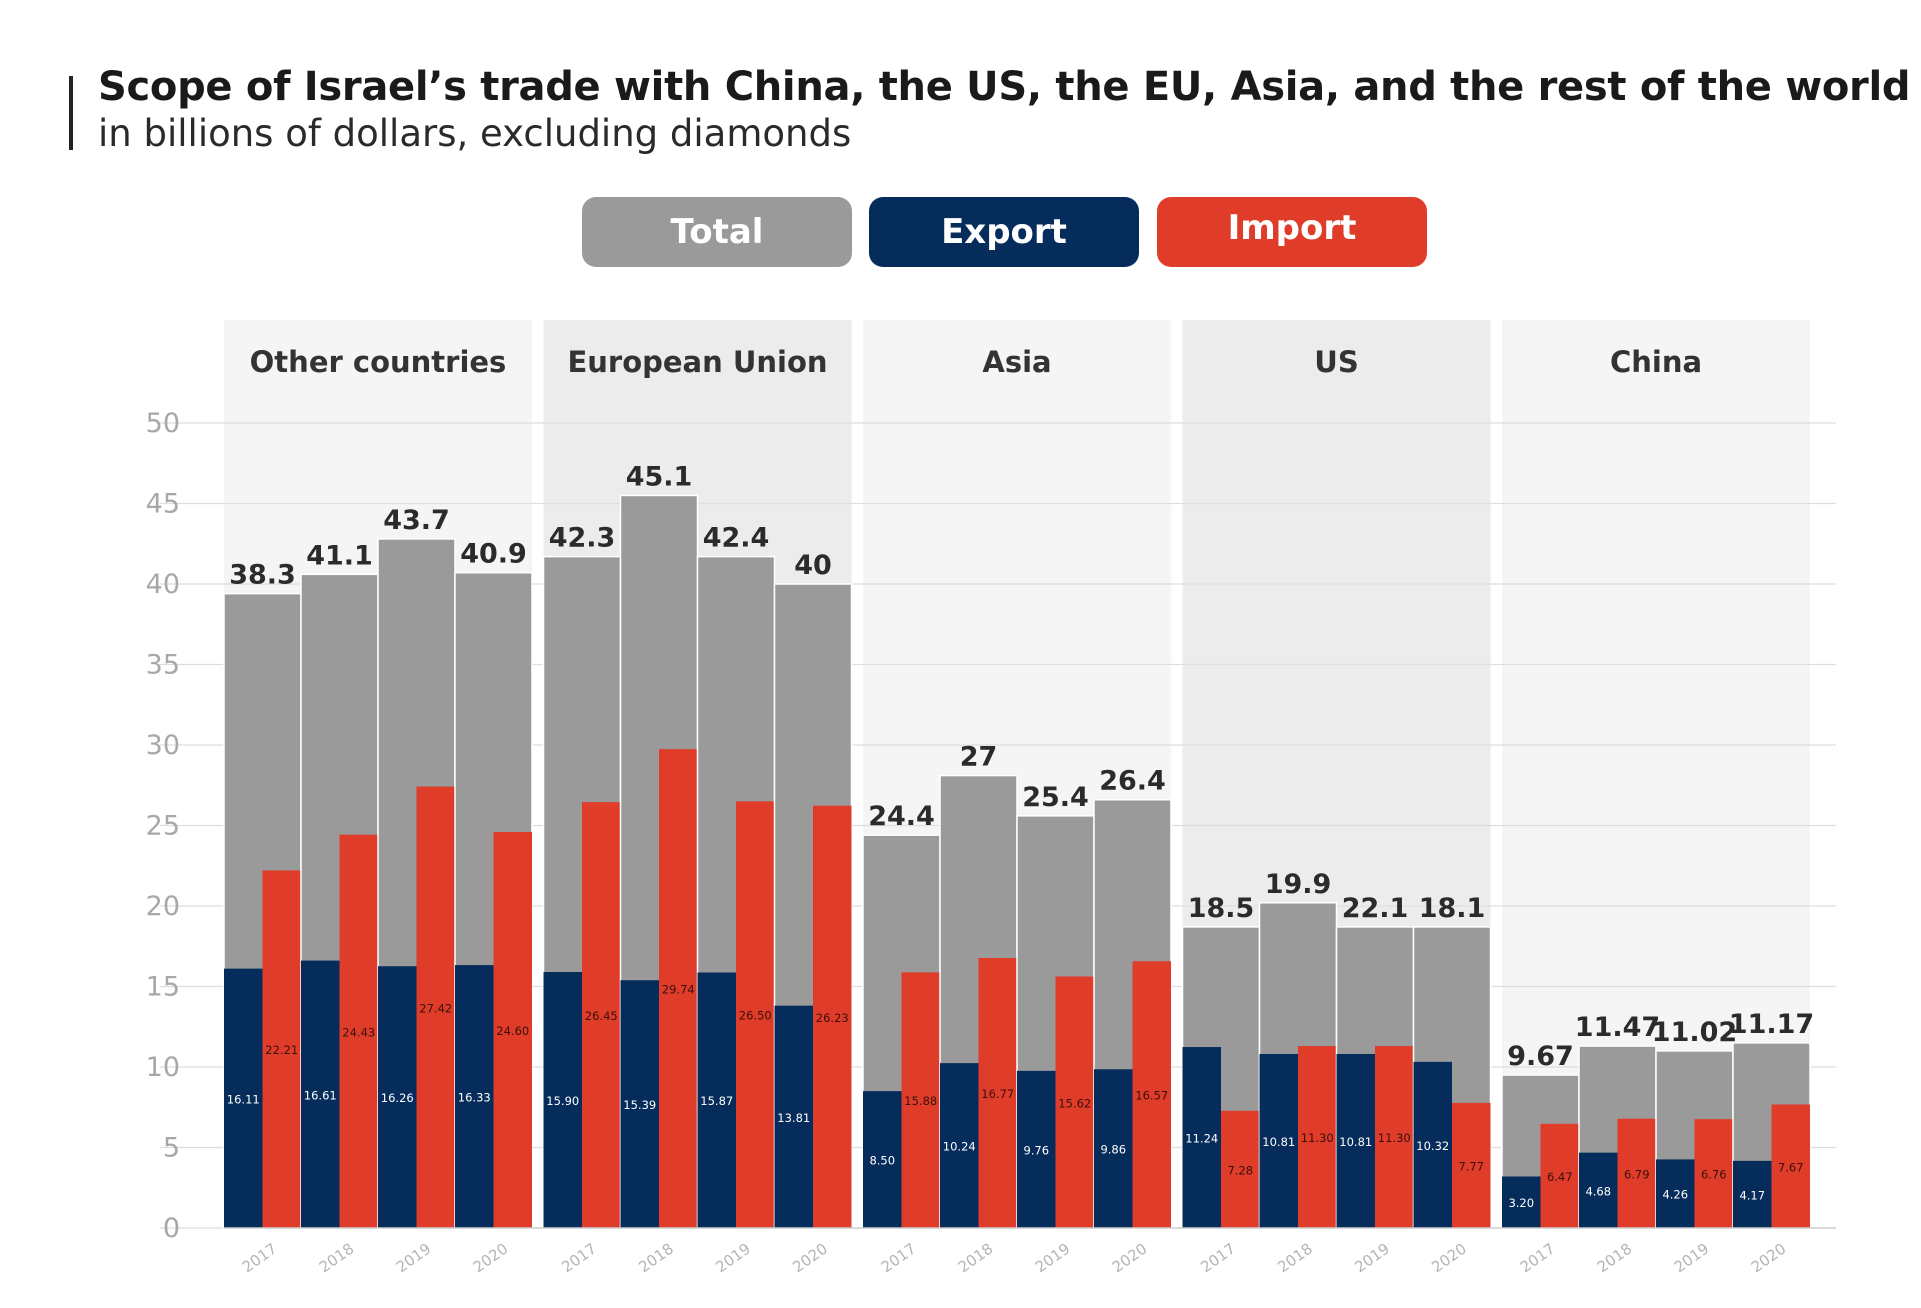 Image resolution: width=1921 pixels, height=1308 pixels. Describe the element at coordinates (1004, 232) in the screenshot. I see `legend-export-button: Export` at that location.